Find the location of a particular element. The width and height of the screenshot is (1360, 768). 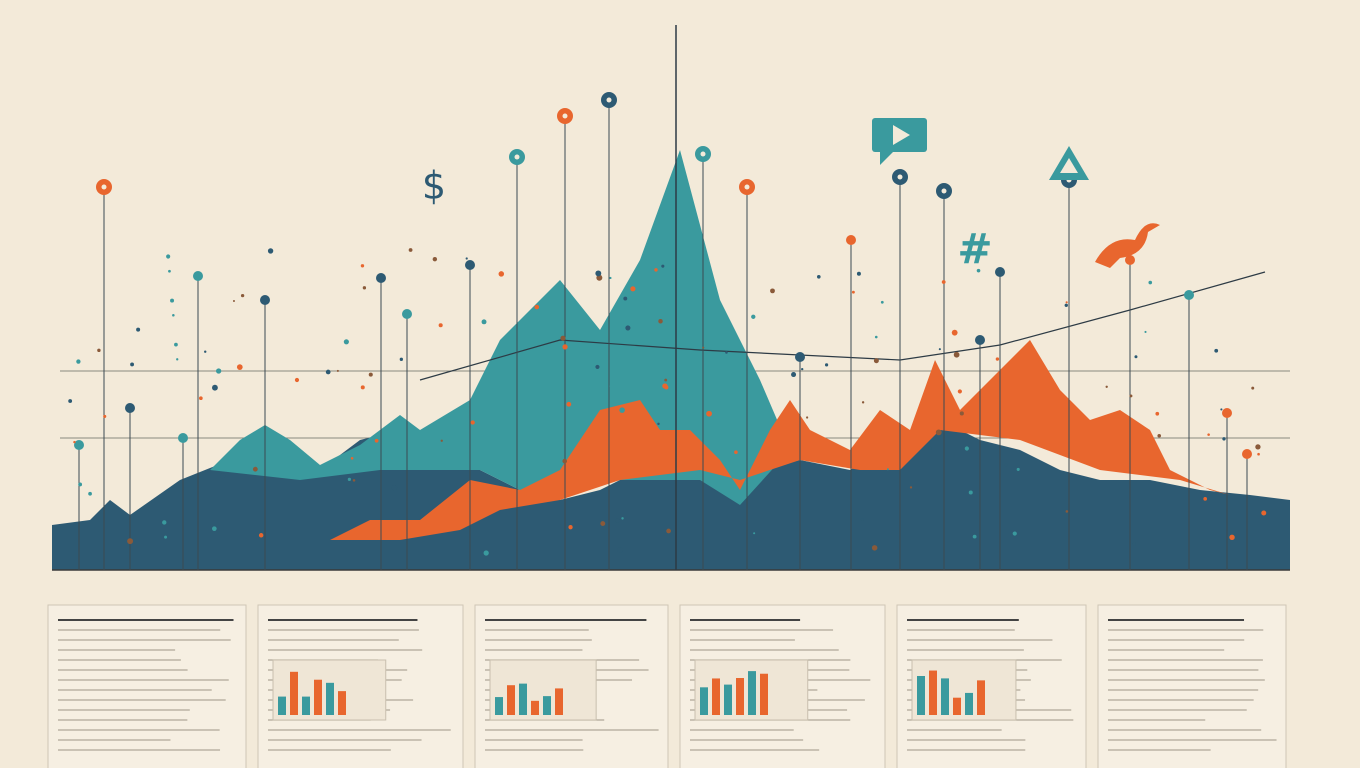

panel is located at coordinates (1192, 686).